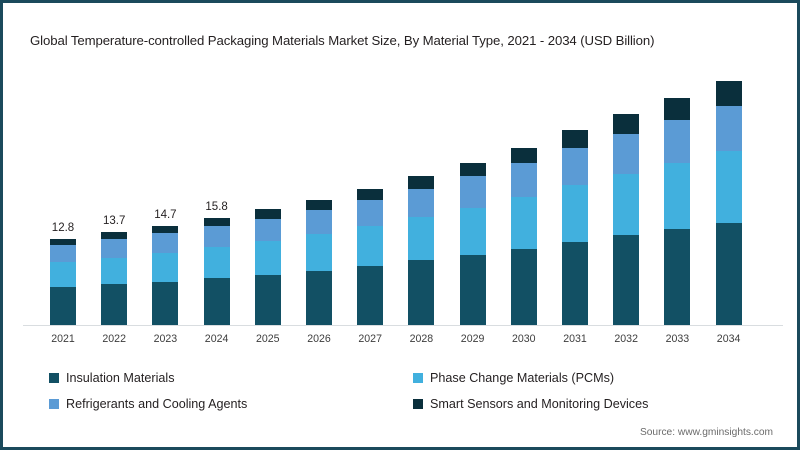  Describe the element at coordinates (524, 339) in the screenshot. I see `x-tick-2030: 2030` at that location.